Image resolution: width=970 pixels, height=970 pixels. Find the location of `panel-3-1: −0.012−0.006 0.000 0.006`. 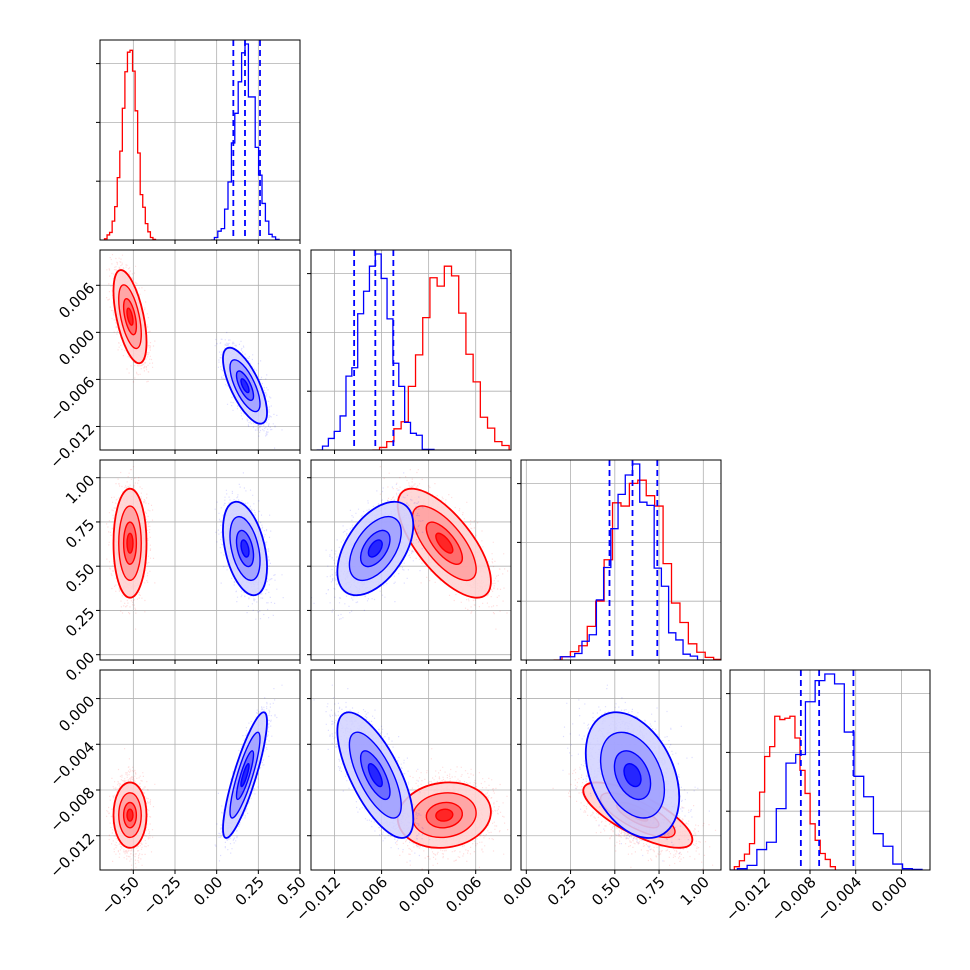

panel-3-1: −0.012−0.006 0.000 0.006 is located at coordinates (402, 797).